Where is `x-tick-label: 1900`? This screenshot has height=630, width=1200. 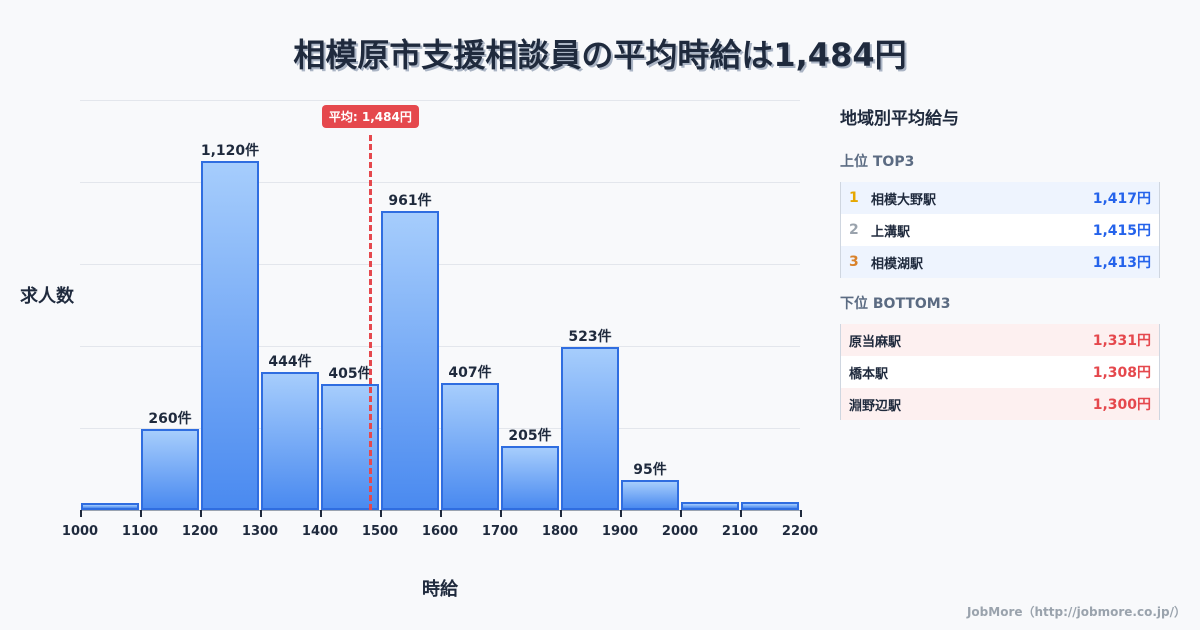 x-tick-label: 1900 is located at coordinates (620, 531).